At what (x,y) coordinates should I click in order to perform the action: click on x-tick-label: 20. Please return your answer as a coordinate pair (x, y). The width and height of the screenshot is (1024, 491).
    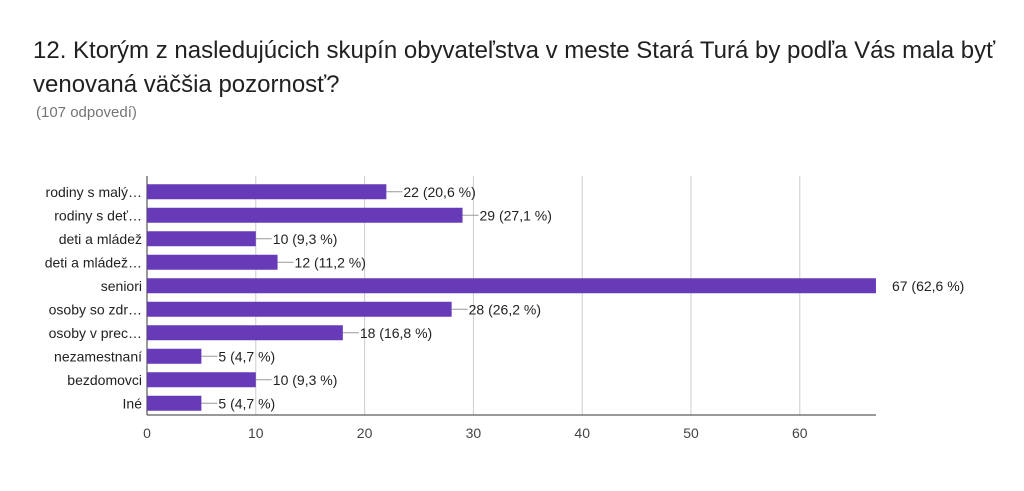
    Looking at the image, I should click on (365, 433).